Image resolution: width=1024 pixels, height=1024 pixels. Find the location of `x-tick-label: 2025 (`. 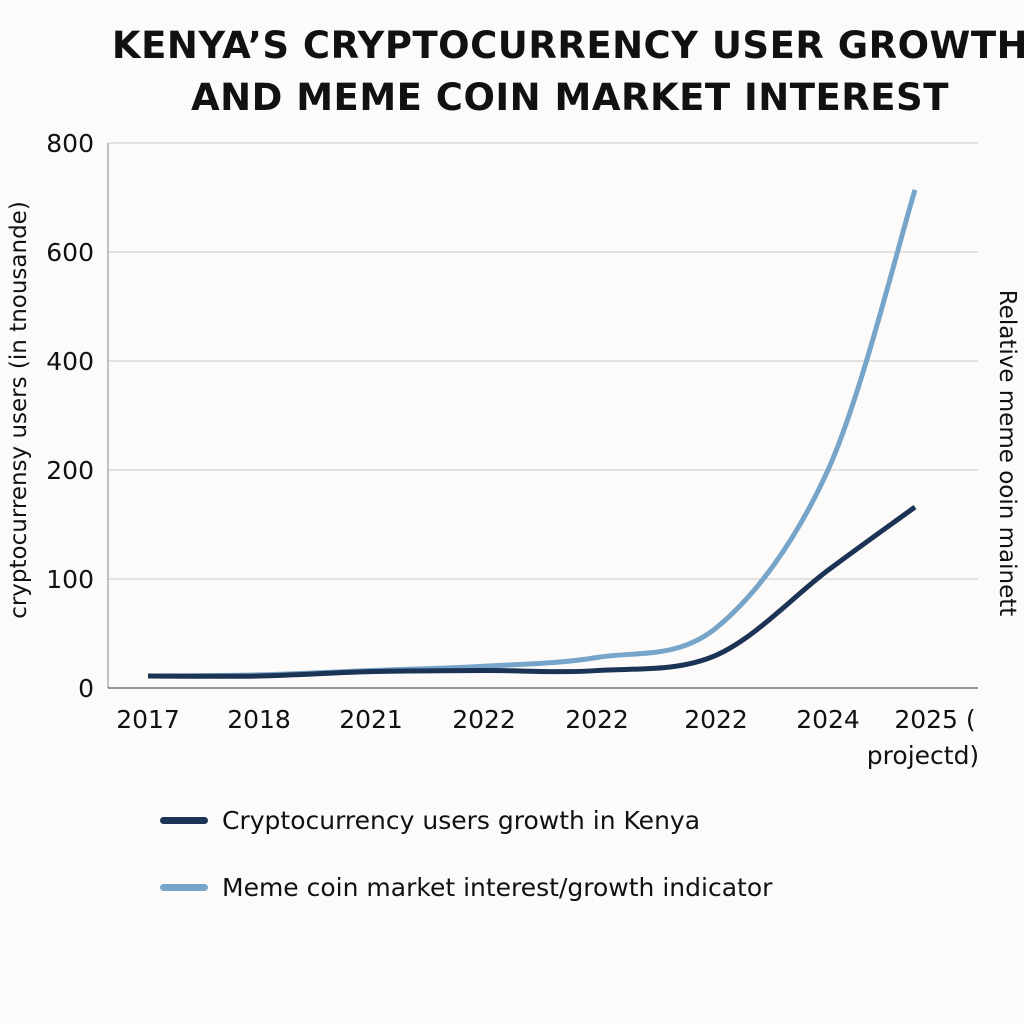

x-tick-label: 2025 ( is located at coordinates (934, 719).